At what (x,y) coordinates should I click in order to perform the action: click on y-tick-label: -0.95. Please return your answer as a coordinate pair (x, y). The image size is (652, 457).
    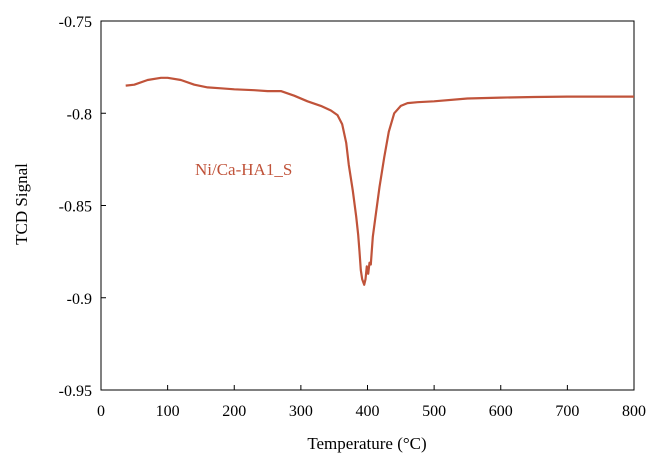
    Looking at the image, I should click on (75, 391).